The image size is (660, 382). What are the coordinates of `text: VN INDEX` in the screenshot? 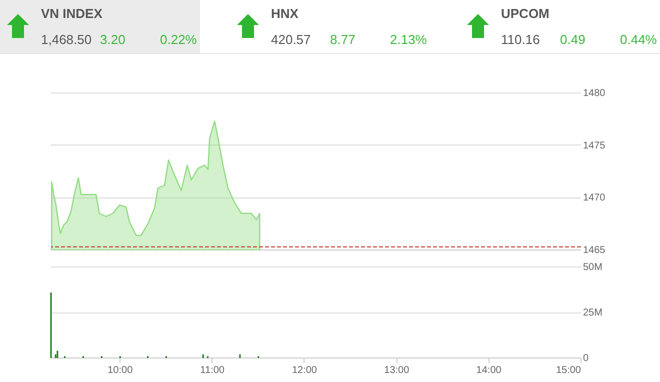 It's located at (71, 13).